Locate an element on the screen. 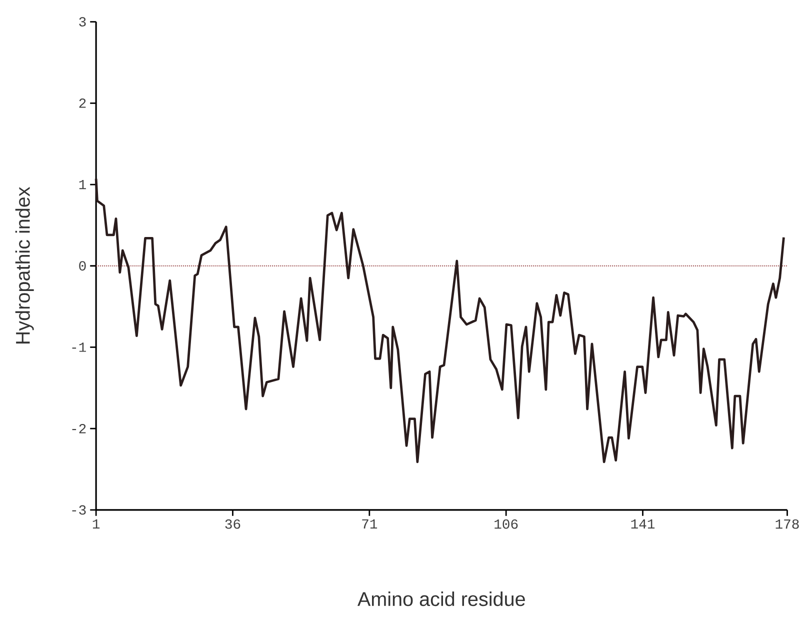 This screenshot has width=803, height=620. y-tick-label: 2 is located at coordinates (82, 103).